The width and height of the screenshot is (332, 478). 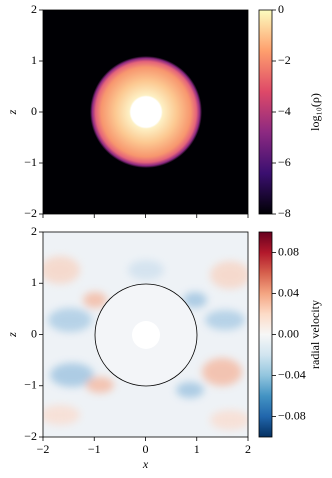 What do you see at coordinates (284, 213) in the screenshot?
I see `colorbar-tick-label: −8` at bounding box center [284, 213].